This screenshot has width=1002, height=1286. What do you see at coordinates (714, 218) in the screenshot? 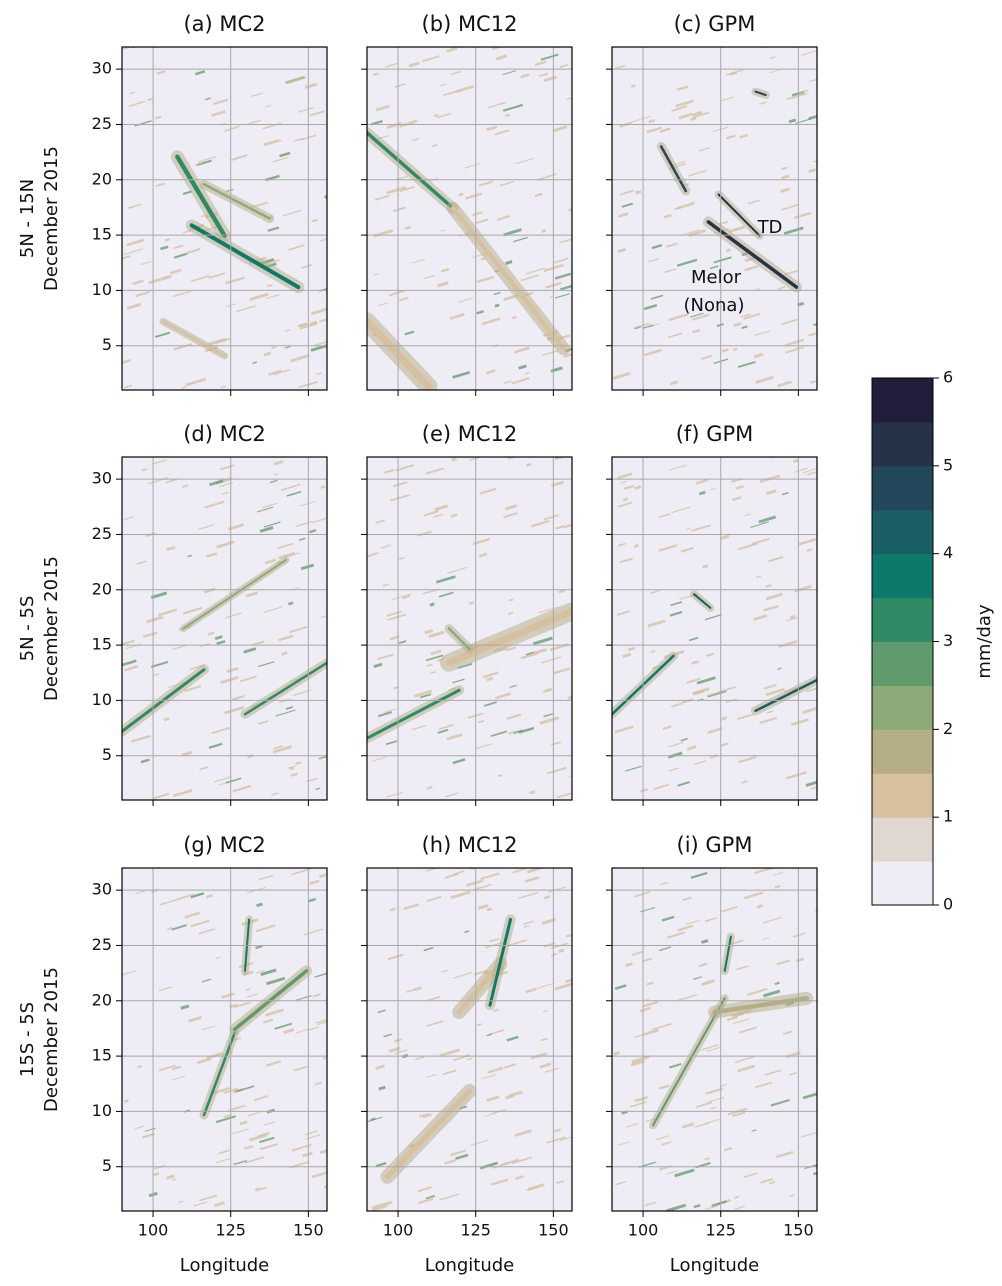
I see `plot-background` at bounding box center [714, 218].